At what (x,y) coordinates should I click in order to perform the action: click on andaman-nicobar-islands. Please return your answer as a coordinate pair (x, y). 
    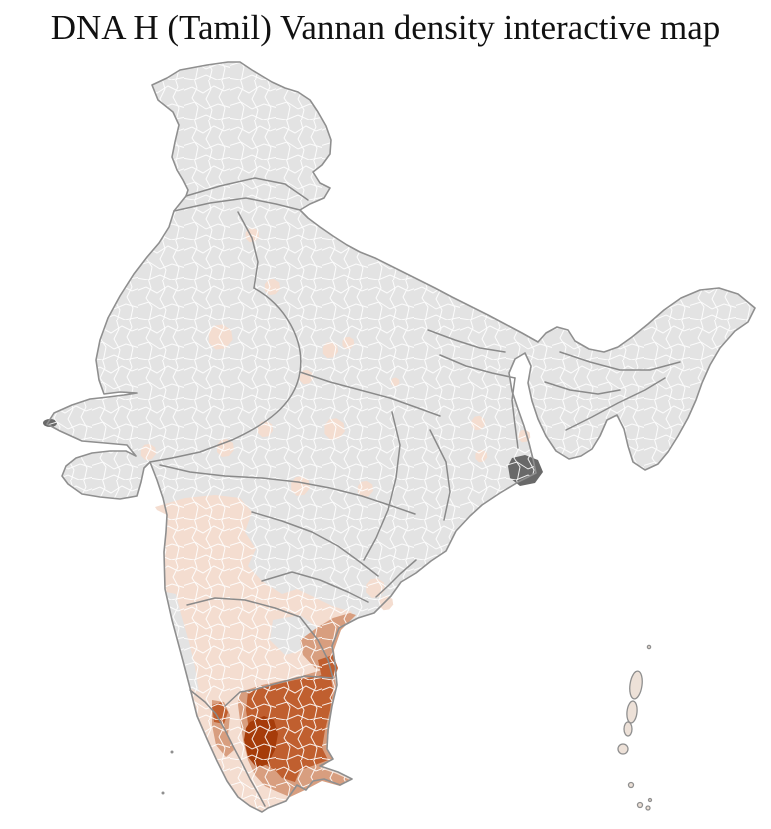
    Looking at the image, I should click on (635, 727).